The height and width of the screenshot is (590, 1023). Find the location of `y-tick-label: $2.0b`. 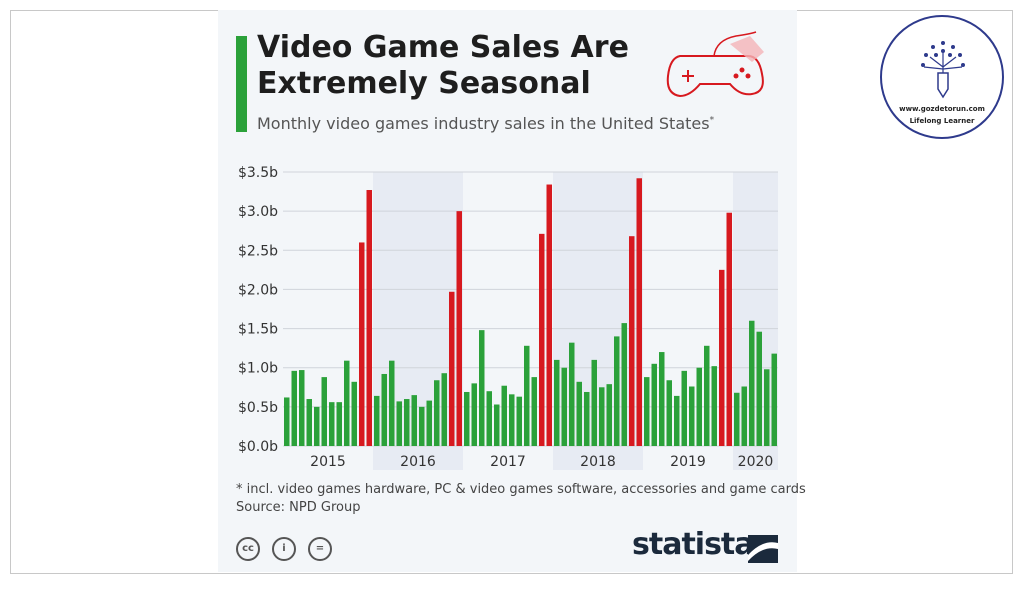

y-tick-label: $2.0b is located at coordinates (258, 290).